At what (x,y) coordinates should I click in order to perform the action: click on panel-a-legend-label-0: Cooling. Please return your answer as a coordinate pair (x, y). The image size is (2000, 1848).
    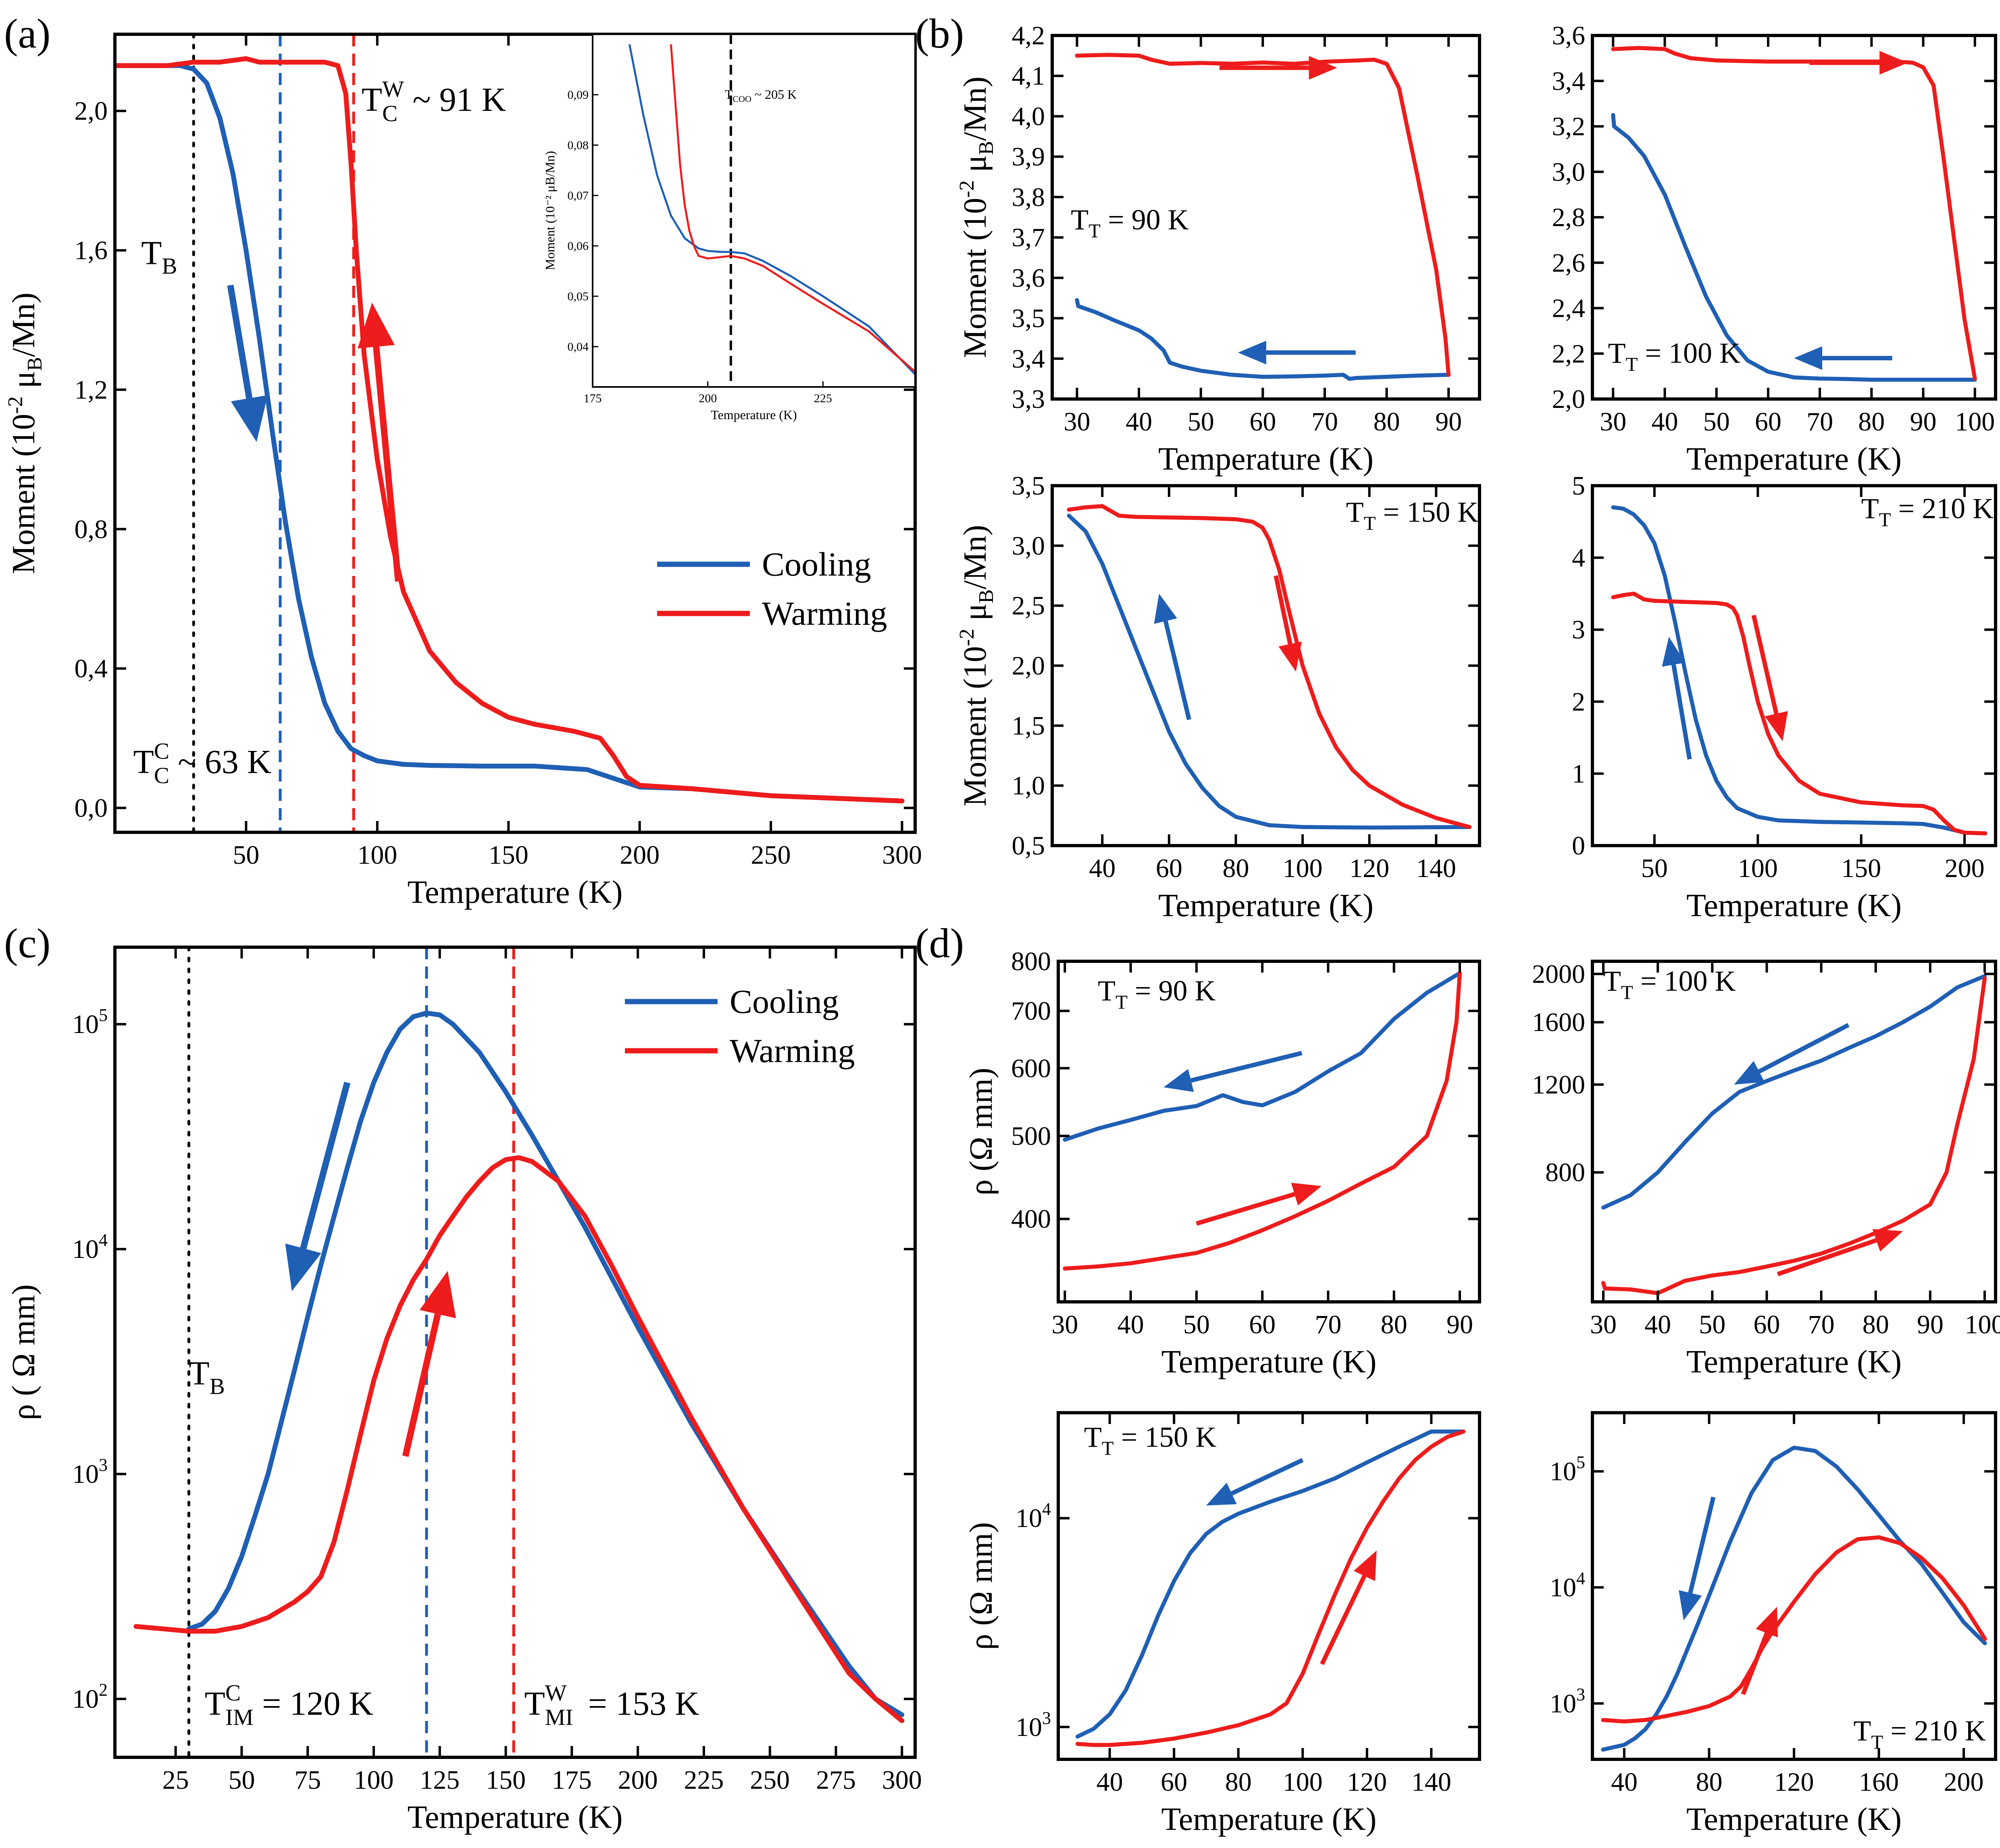
    Looking at the image, I should click on (816, 564).